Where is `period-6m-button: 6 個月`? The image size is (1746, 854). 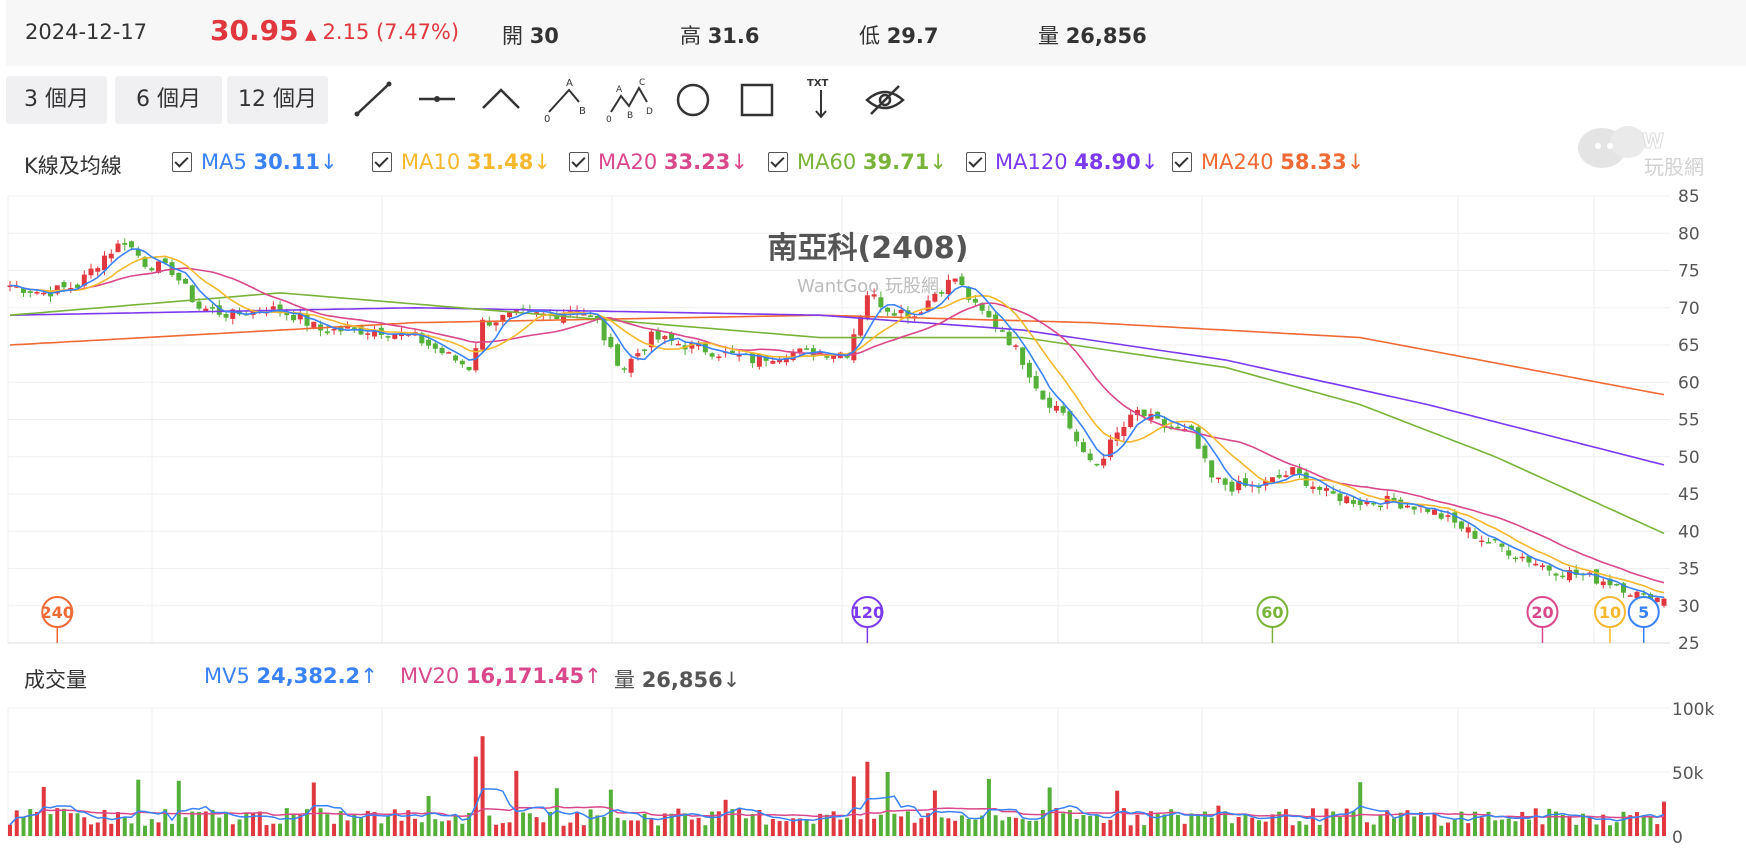
period-6m-button: 6 個月 is located at coordinates (168, 100).